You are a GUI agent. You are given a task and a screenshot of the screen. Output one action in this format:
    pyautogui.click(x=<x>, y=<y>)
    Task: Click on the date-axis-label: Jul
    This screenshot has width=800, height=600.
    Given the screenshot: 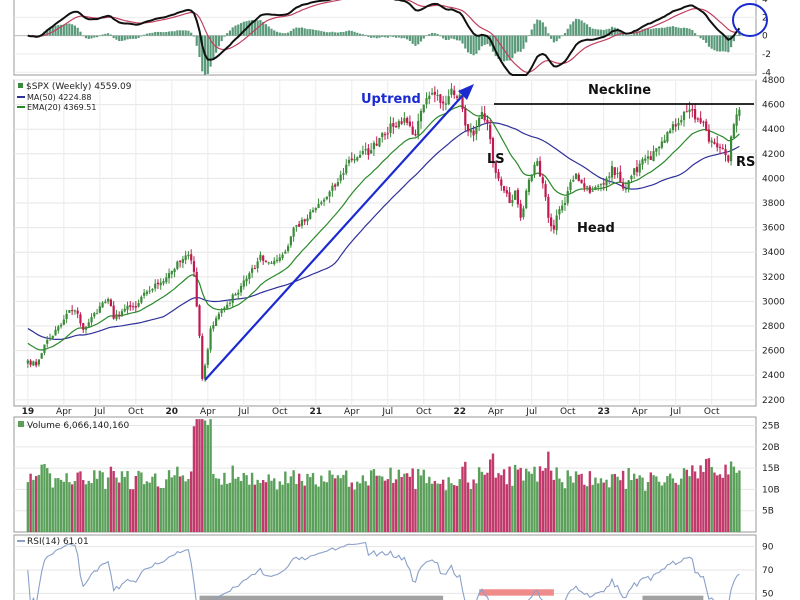 What is the action you would take?
    pyautogui.click(x=99, y=412)
    